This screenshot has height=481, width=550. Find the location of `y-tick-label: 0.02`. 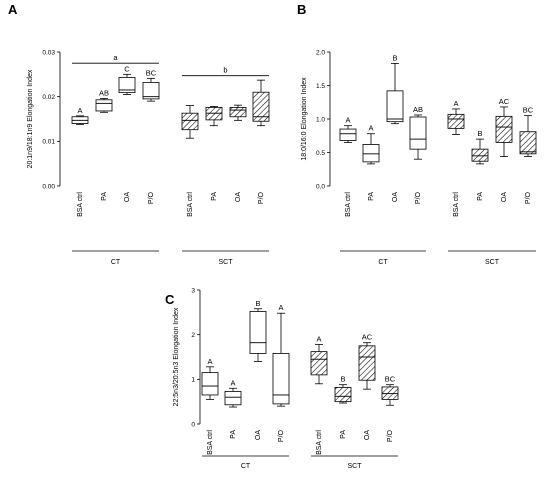

y-tick-label: 0.02 is located at coordinates (48, 97).